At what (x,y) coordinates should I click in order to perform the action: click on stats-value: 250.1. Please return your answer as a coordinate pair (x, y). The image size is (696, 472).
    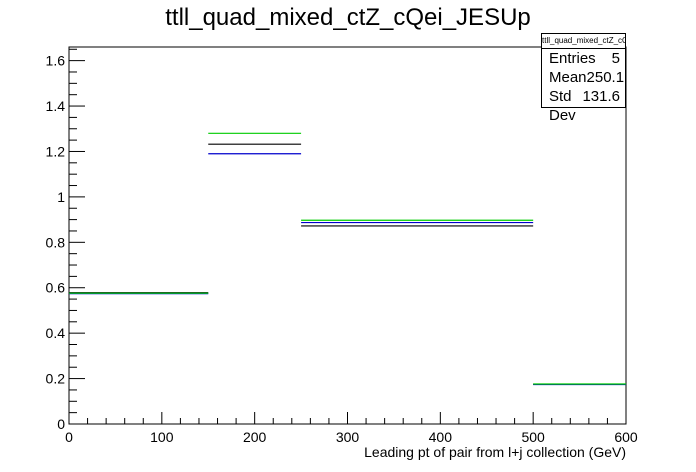
    Looking at the image, I should click on (605, 77).